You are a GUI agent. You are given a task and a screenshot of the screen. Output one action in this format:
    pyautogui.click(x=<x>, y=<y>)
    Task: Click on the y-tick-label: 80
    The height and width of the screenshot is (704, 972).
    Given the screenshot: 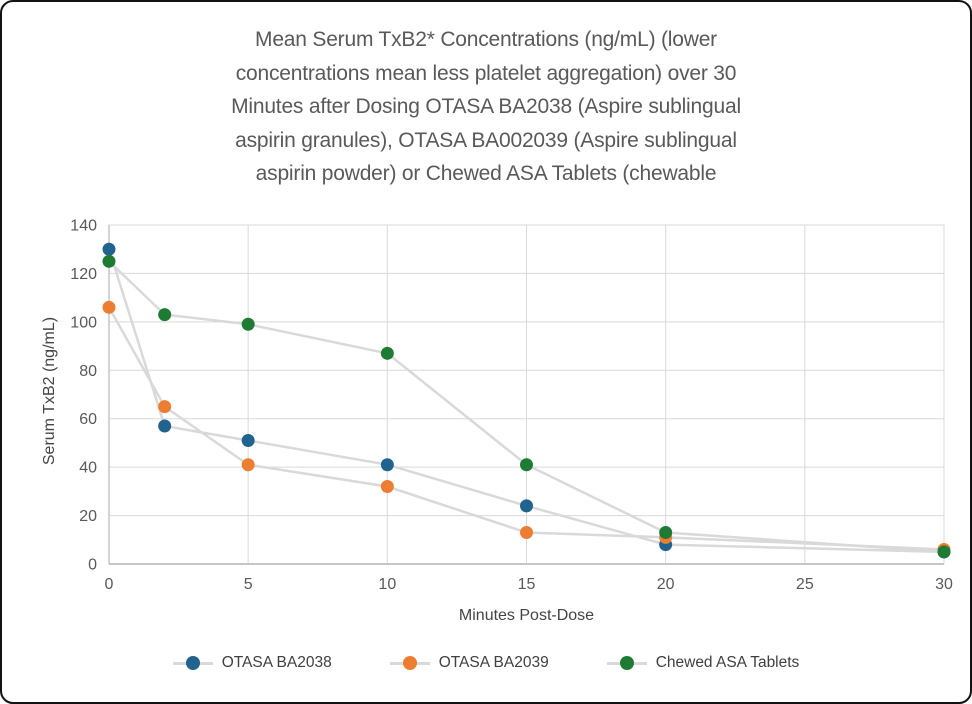 What is the action you would take?
    pyautogui.click(x=88, y=371)
    